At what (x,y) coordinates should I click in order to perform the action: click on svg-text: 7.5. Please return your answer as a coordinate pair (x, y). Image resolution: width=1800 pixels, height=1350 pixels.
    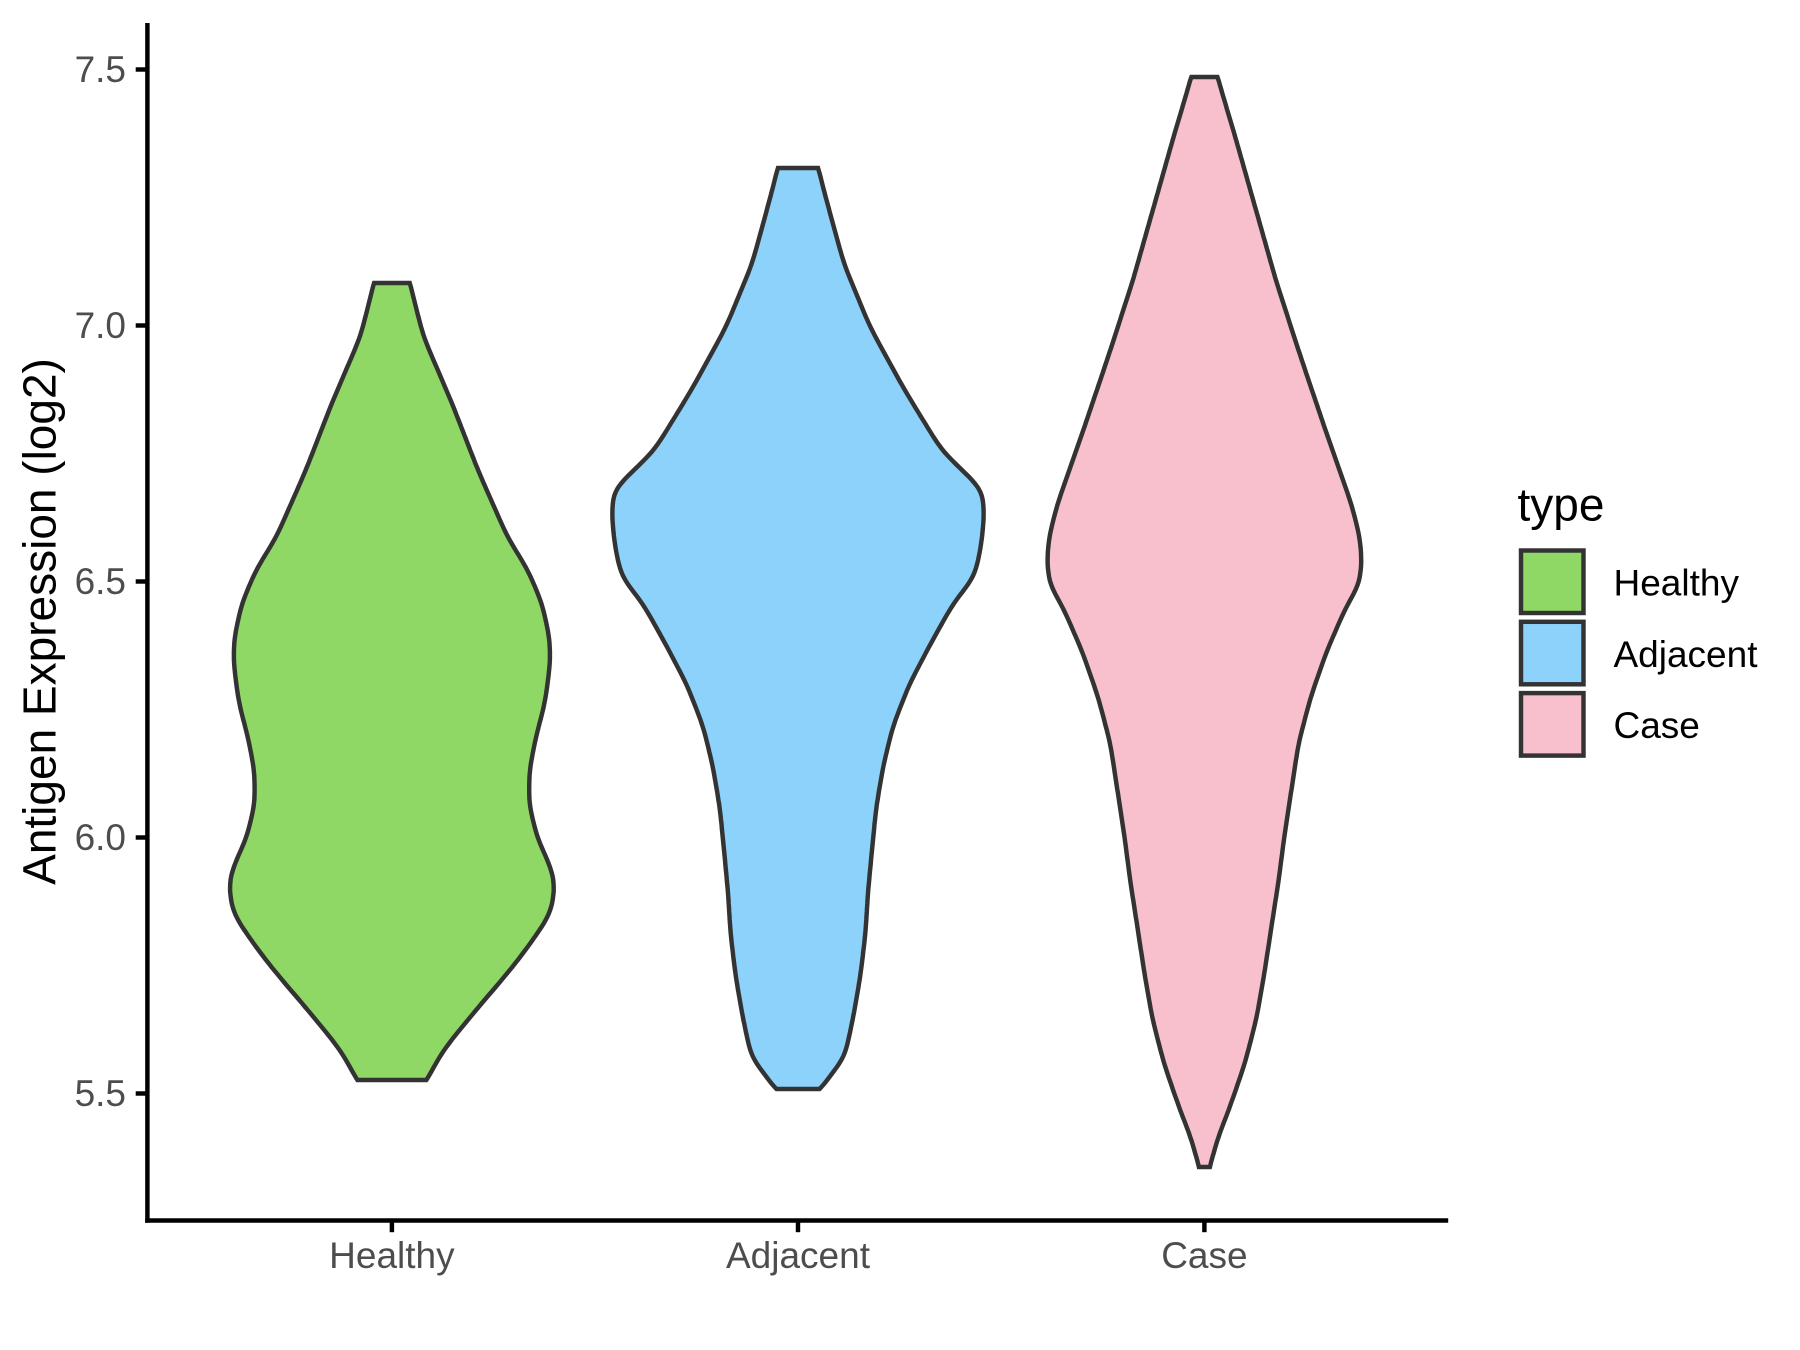
    Looking at the image, I should click on (100, 69).